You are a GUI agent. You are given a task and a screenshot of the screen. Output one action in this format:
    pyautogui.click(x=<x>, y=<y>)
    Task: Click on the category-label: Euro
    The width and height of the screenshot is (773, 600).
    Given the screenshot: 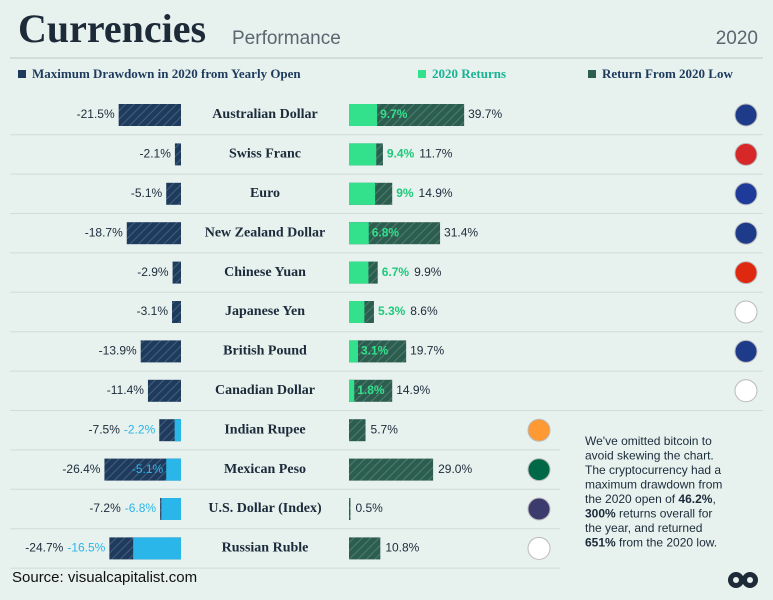 What is the action you would take?
    pyautogui.click(x=265, y=193)
    